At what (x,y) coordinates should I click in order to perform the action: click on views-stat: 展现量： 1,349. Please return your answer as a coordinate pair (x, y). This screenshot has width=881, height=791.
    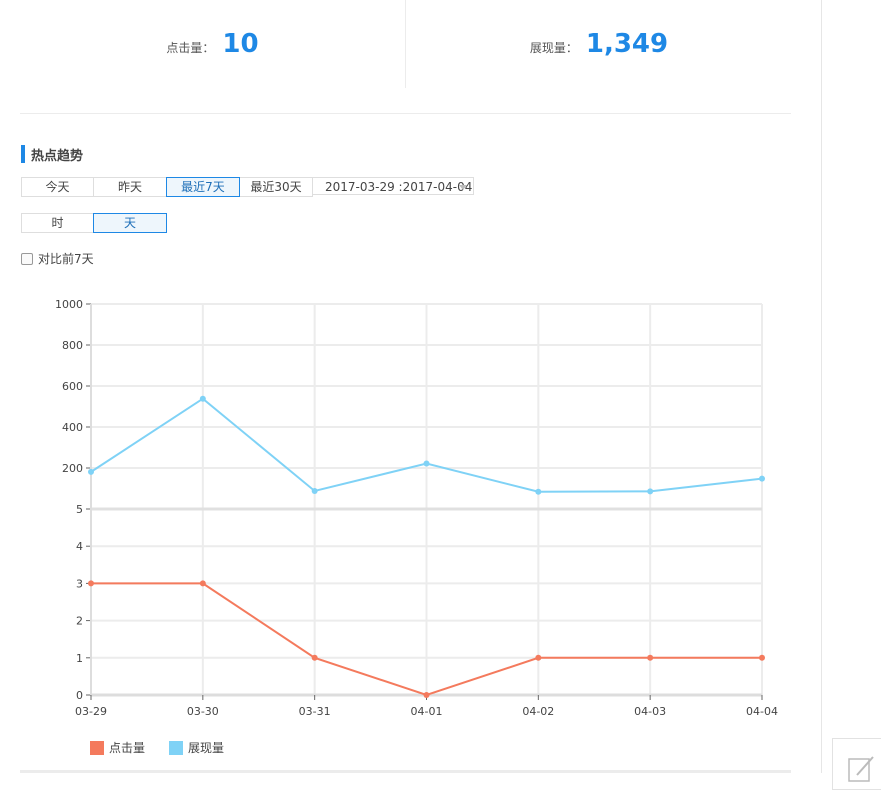
    Looking at the image, I should click on (598, 44).